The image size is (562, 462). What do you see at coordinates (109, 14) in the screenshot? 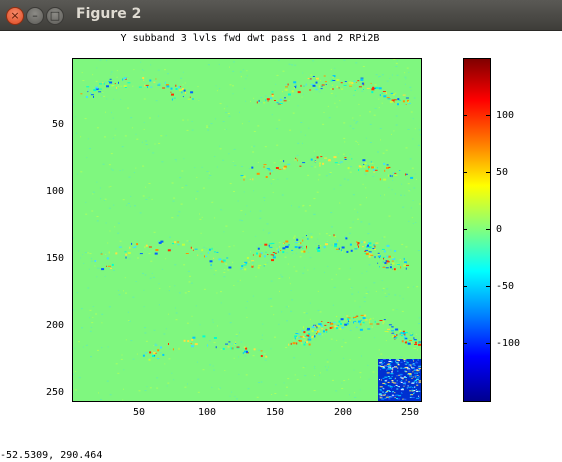
I see `window-title: Figure 2` at bounding box center [109, 14].